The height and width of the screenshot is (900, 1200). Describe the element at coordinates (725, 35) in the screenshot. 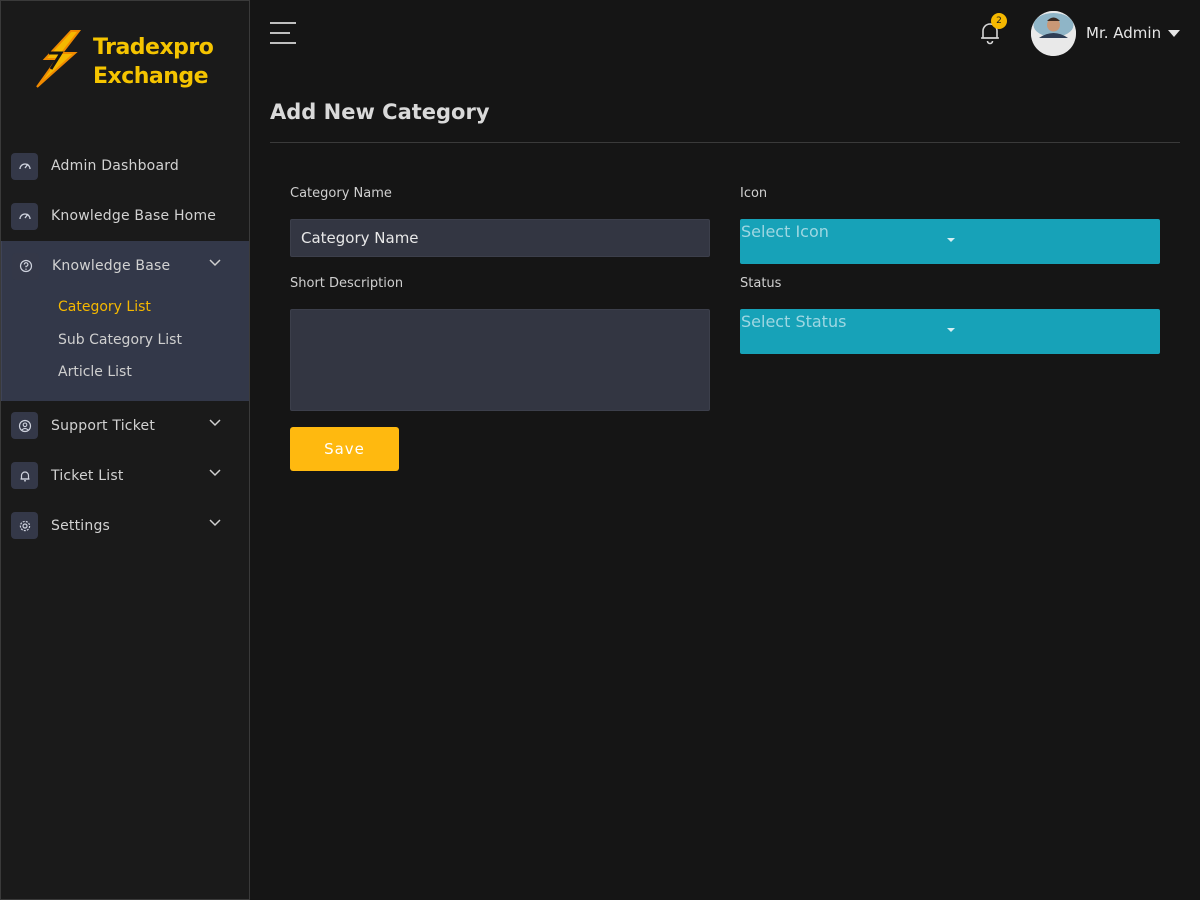

I see `top-bar: 2 Mr. Admin` at that location.